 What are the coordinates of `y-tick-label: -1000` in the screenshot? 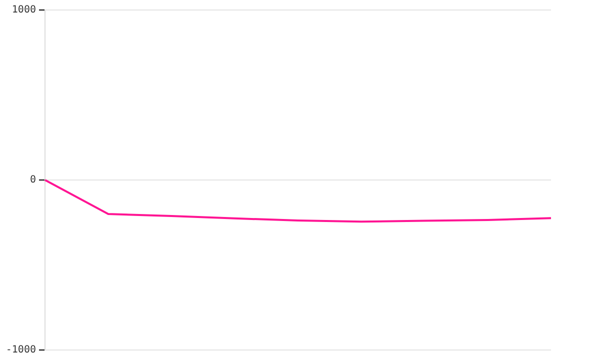 It's located at (21, 350).